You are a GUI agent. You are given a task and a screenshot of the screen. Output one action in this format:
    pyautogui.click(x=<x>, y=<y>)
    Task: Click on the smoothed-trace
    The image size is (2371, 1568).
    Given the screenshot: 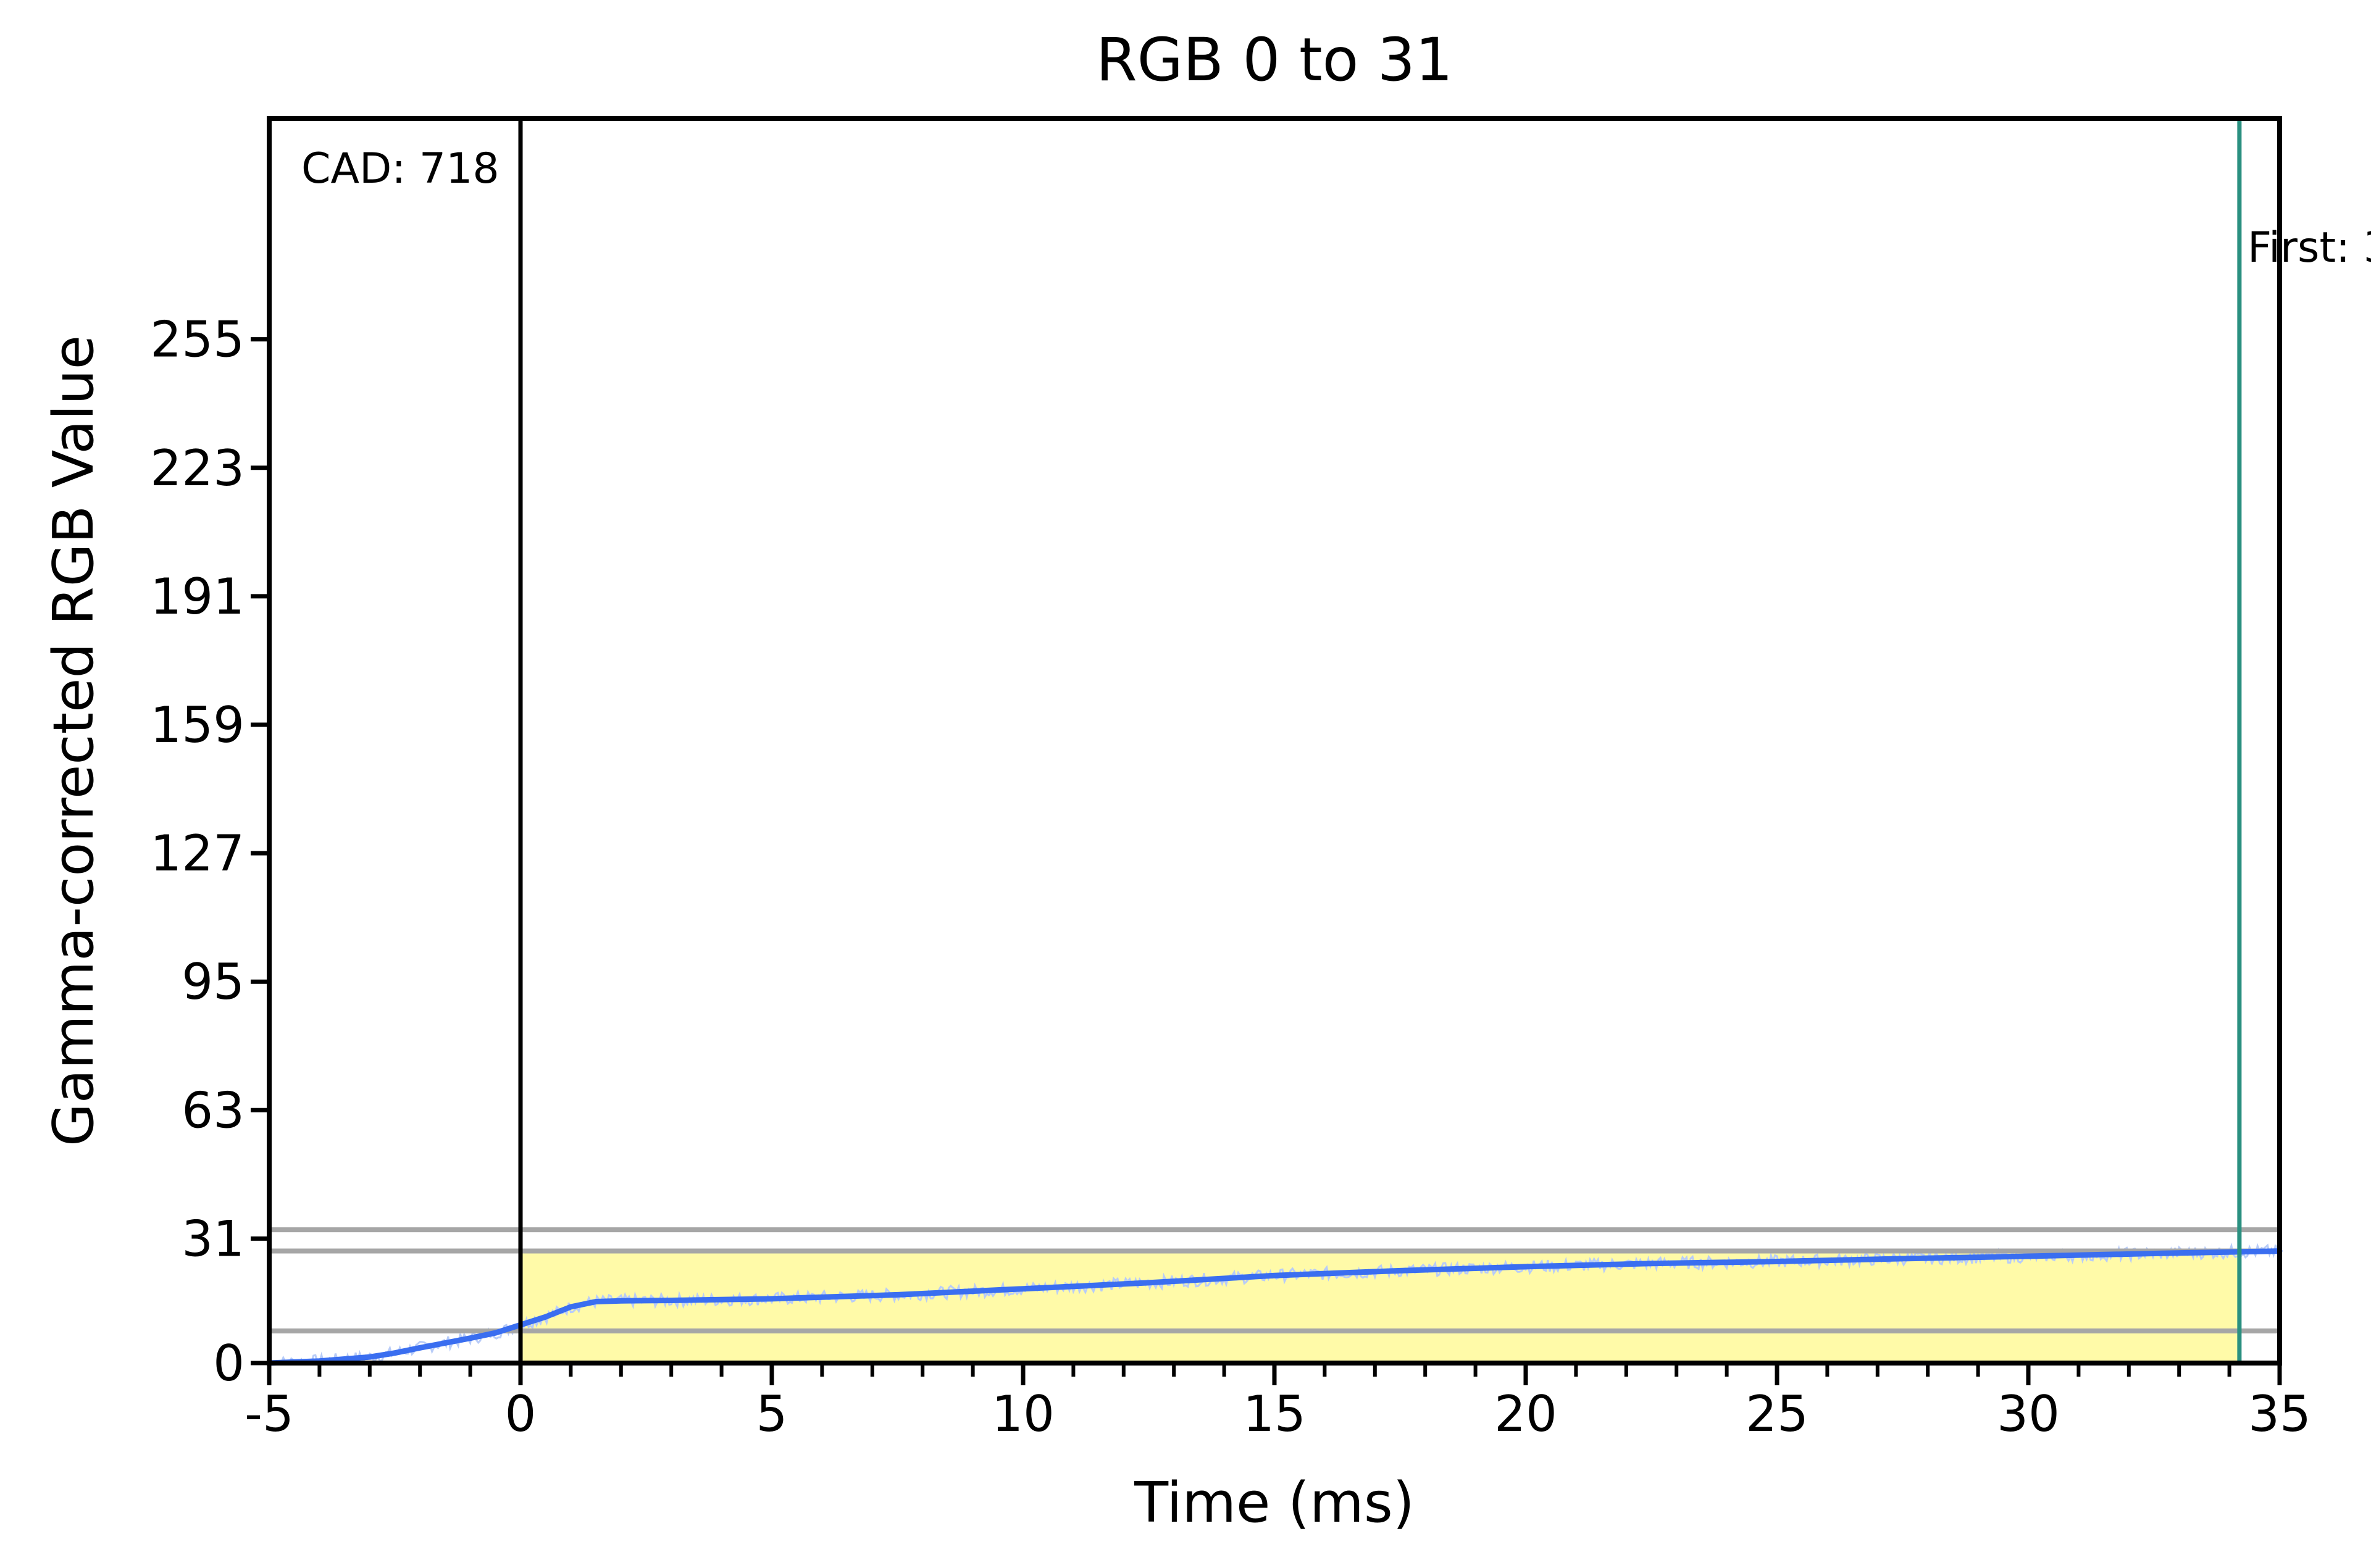 What is the action you would take?
    pyautogui.click(x=1274, y=1307)
    